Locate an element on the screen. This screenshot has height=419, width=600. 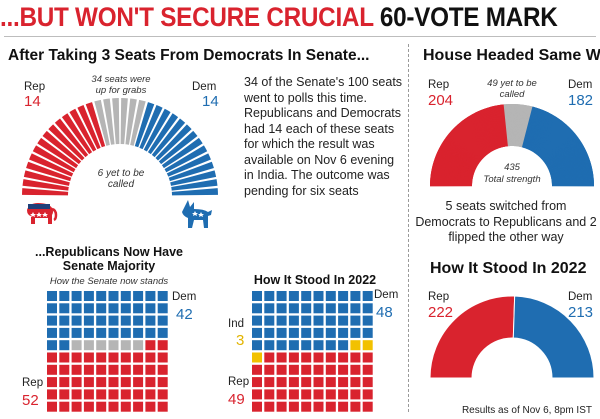
waffle-cell-ind is located at coordinates (257, 357).